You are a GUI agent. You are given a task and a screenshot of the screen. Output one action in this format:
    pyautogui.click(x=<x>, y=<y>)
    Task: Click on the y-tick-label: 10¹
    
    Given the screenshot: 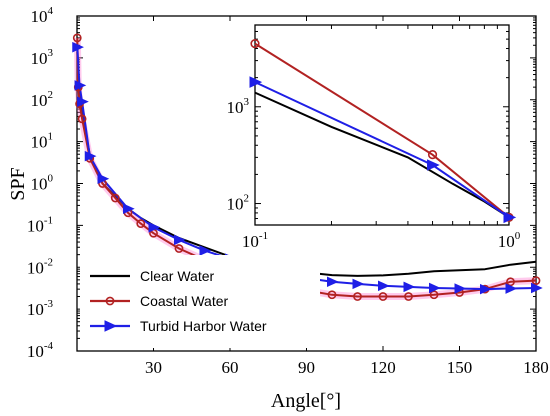 What is the action you would take?
    pyautogui.click(x=42, y=141)
    